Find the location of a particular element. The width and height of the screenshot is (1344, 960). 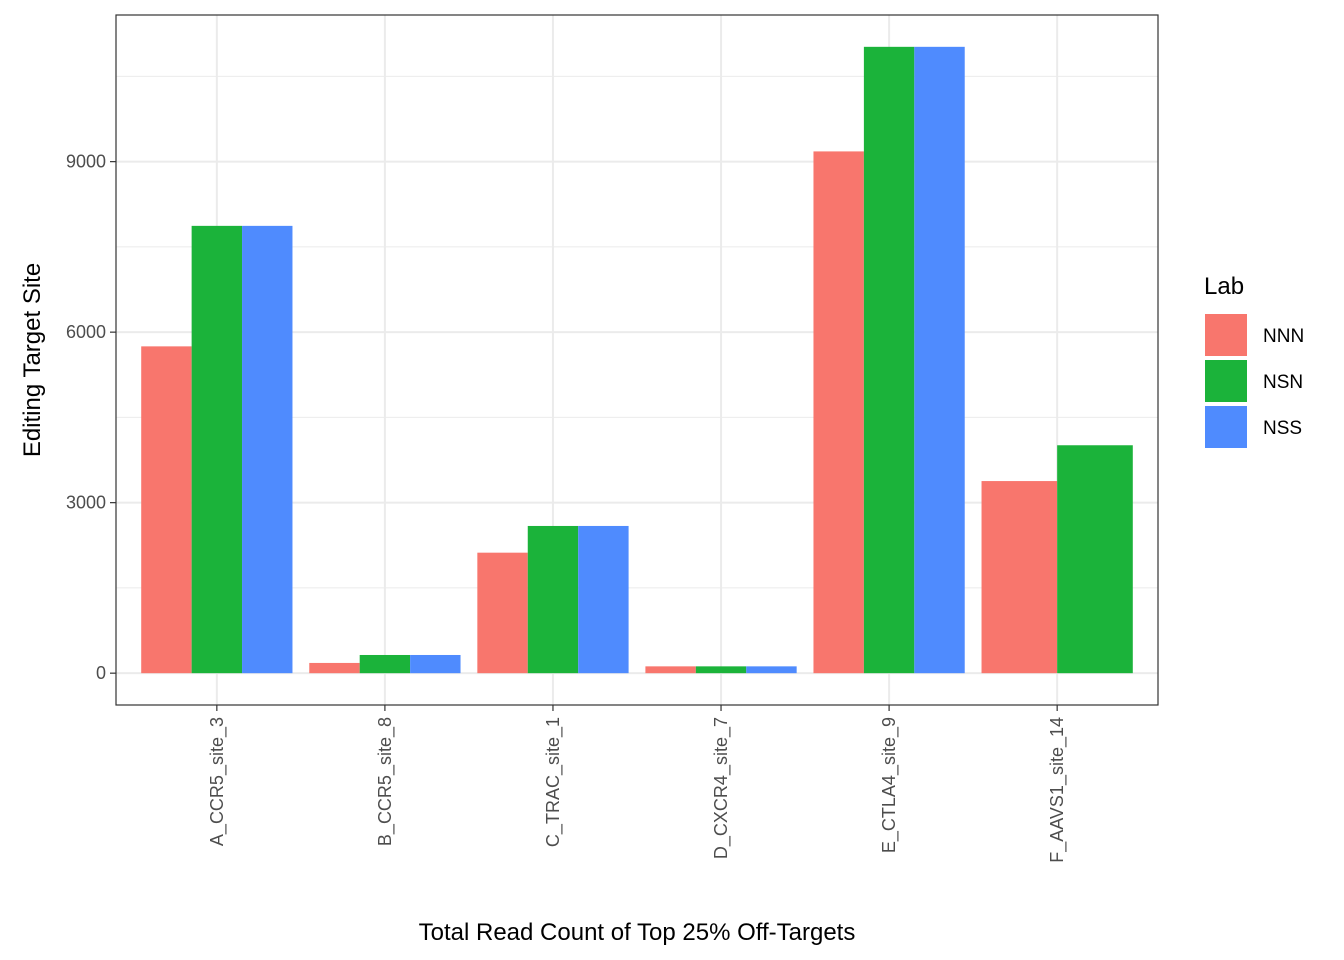

y-axis-title: Editing Target Site is located at coordinates (32, 360).